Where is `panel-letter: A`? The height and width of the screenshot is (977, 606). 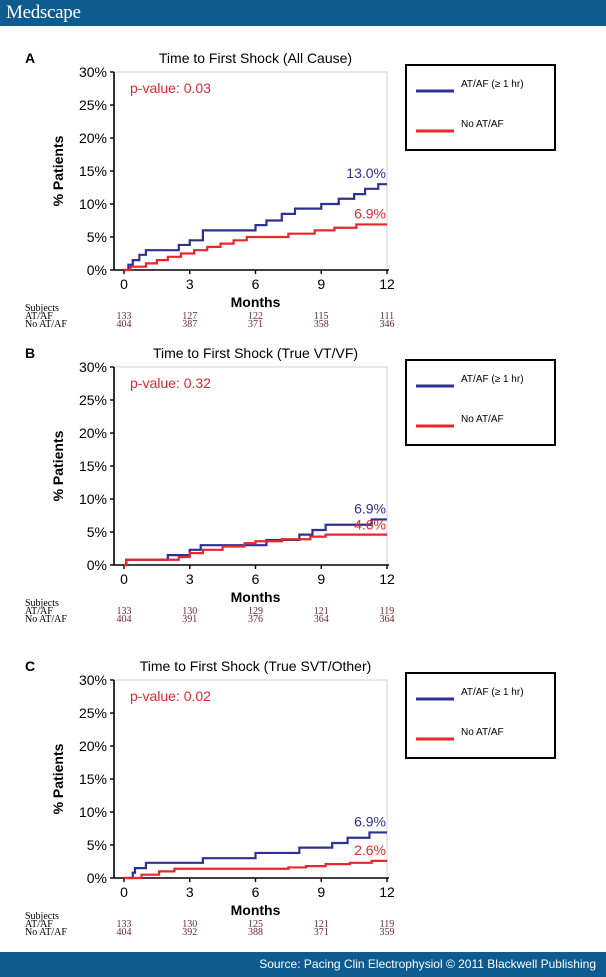
panel-letter: A is located at coordinates (30, 58).